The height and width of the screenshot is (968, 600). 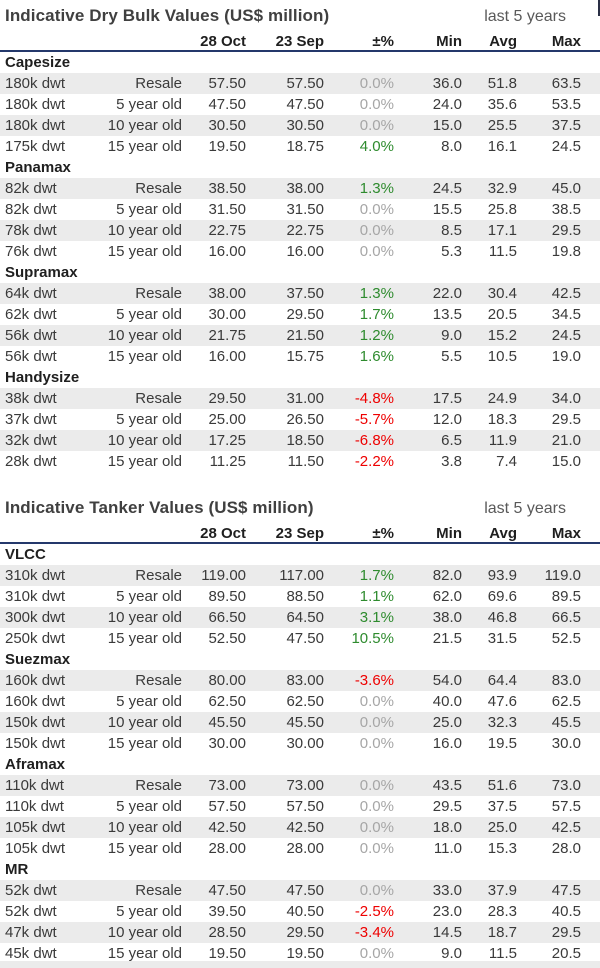 What do you see at coordinates (285, 617) in the screenshot?
I see `previous-value-cell: 64.50` at bounding box center [285, 617].